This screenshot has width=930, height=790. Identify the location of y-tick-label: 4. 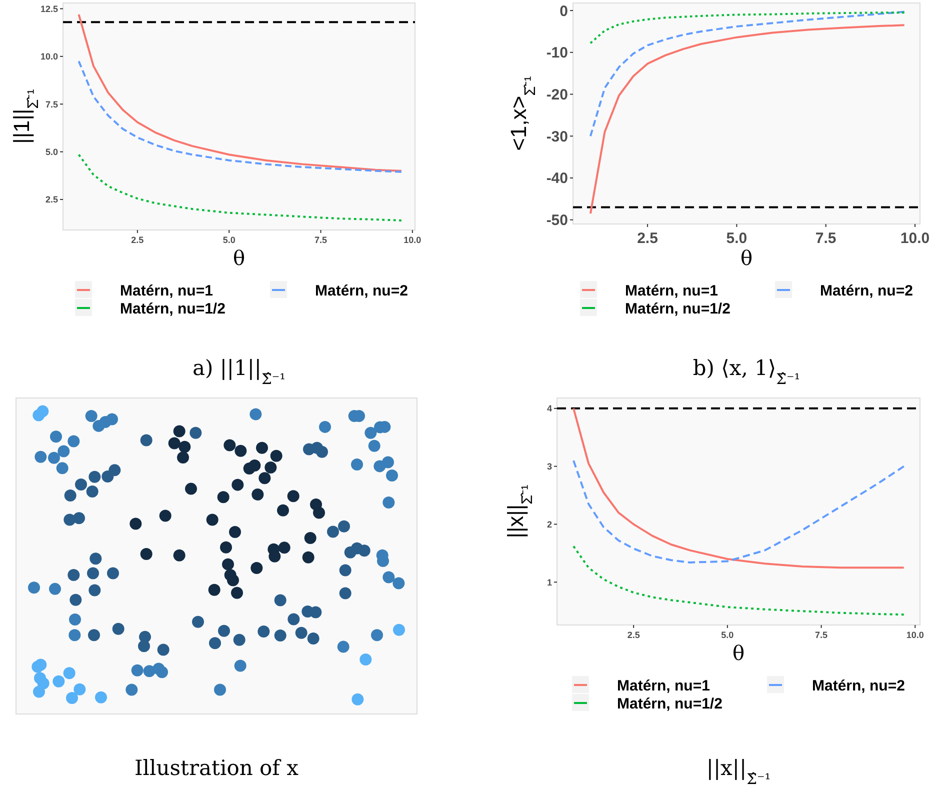
(549, 409).